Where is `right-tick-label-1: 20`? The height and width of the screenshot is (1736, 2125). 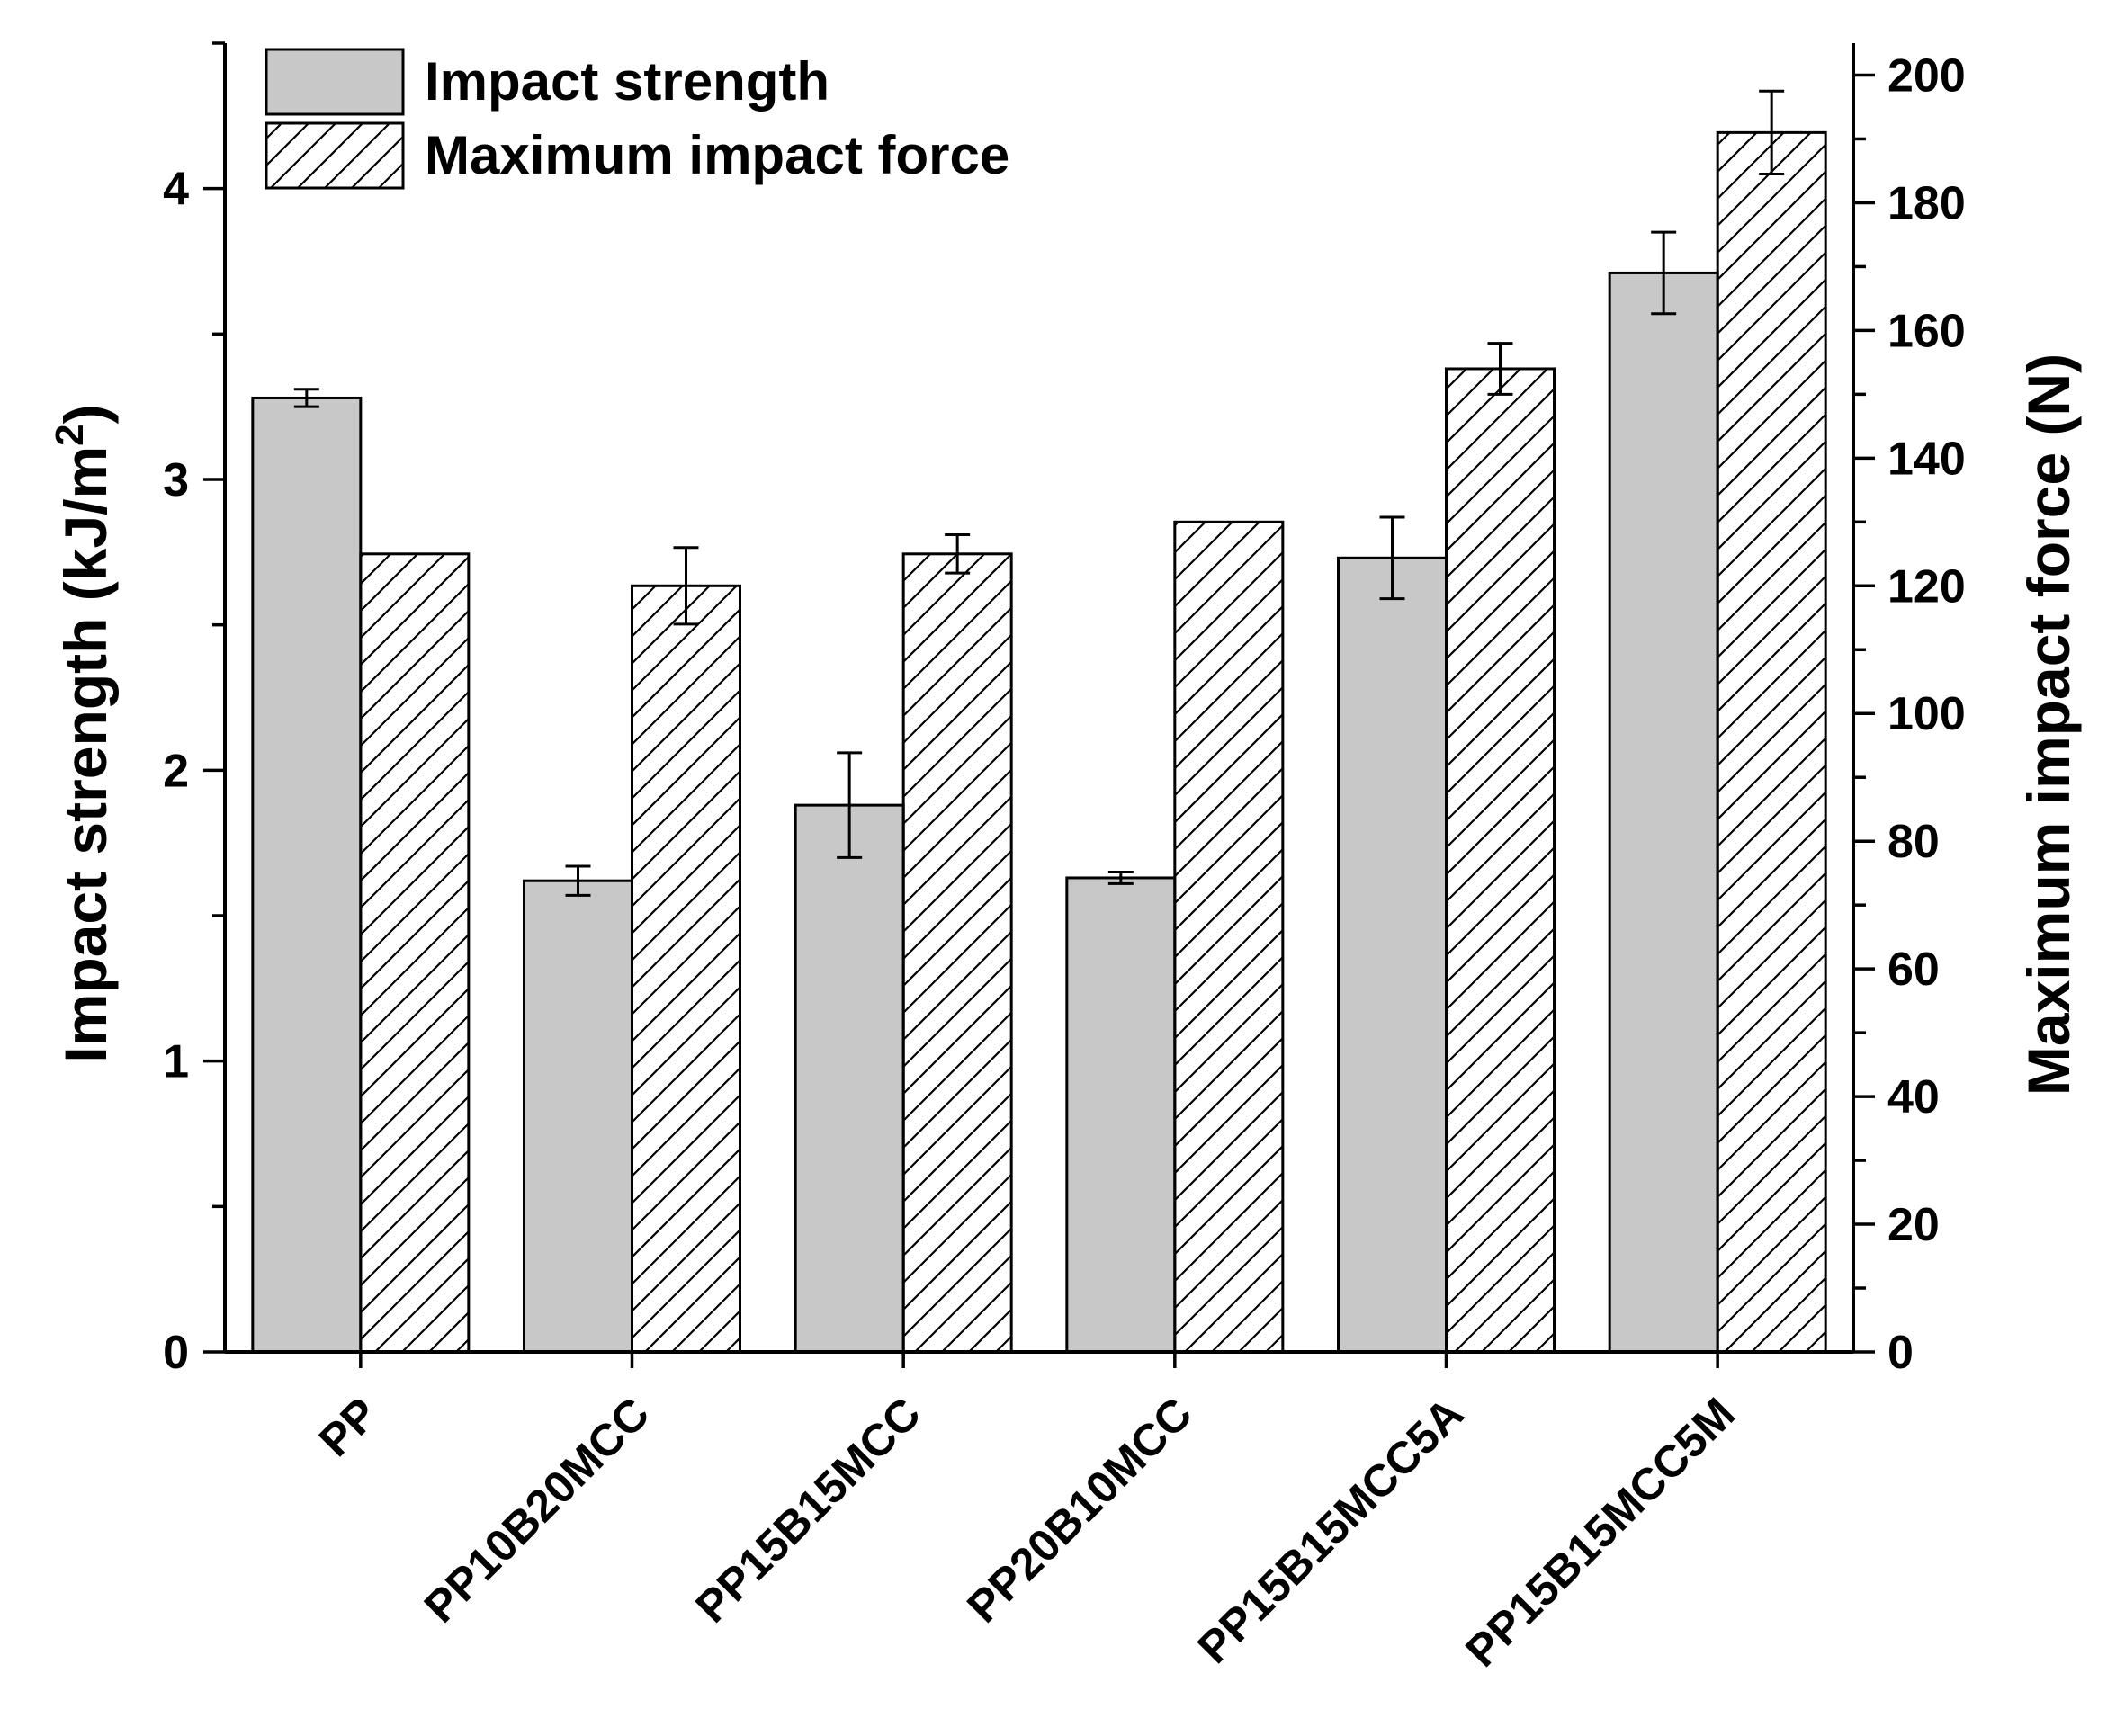 right-tick-label-1: 20 is located at coordinates (1913, 1225).